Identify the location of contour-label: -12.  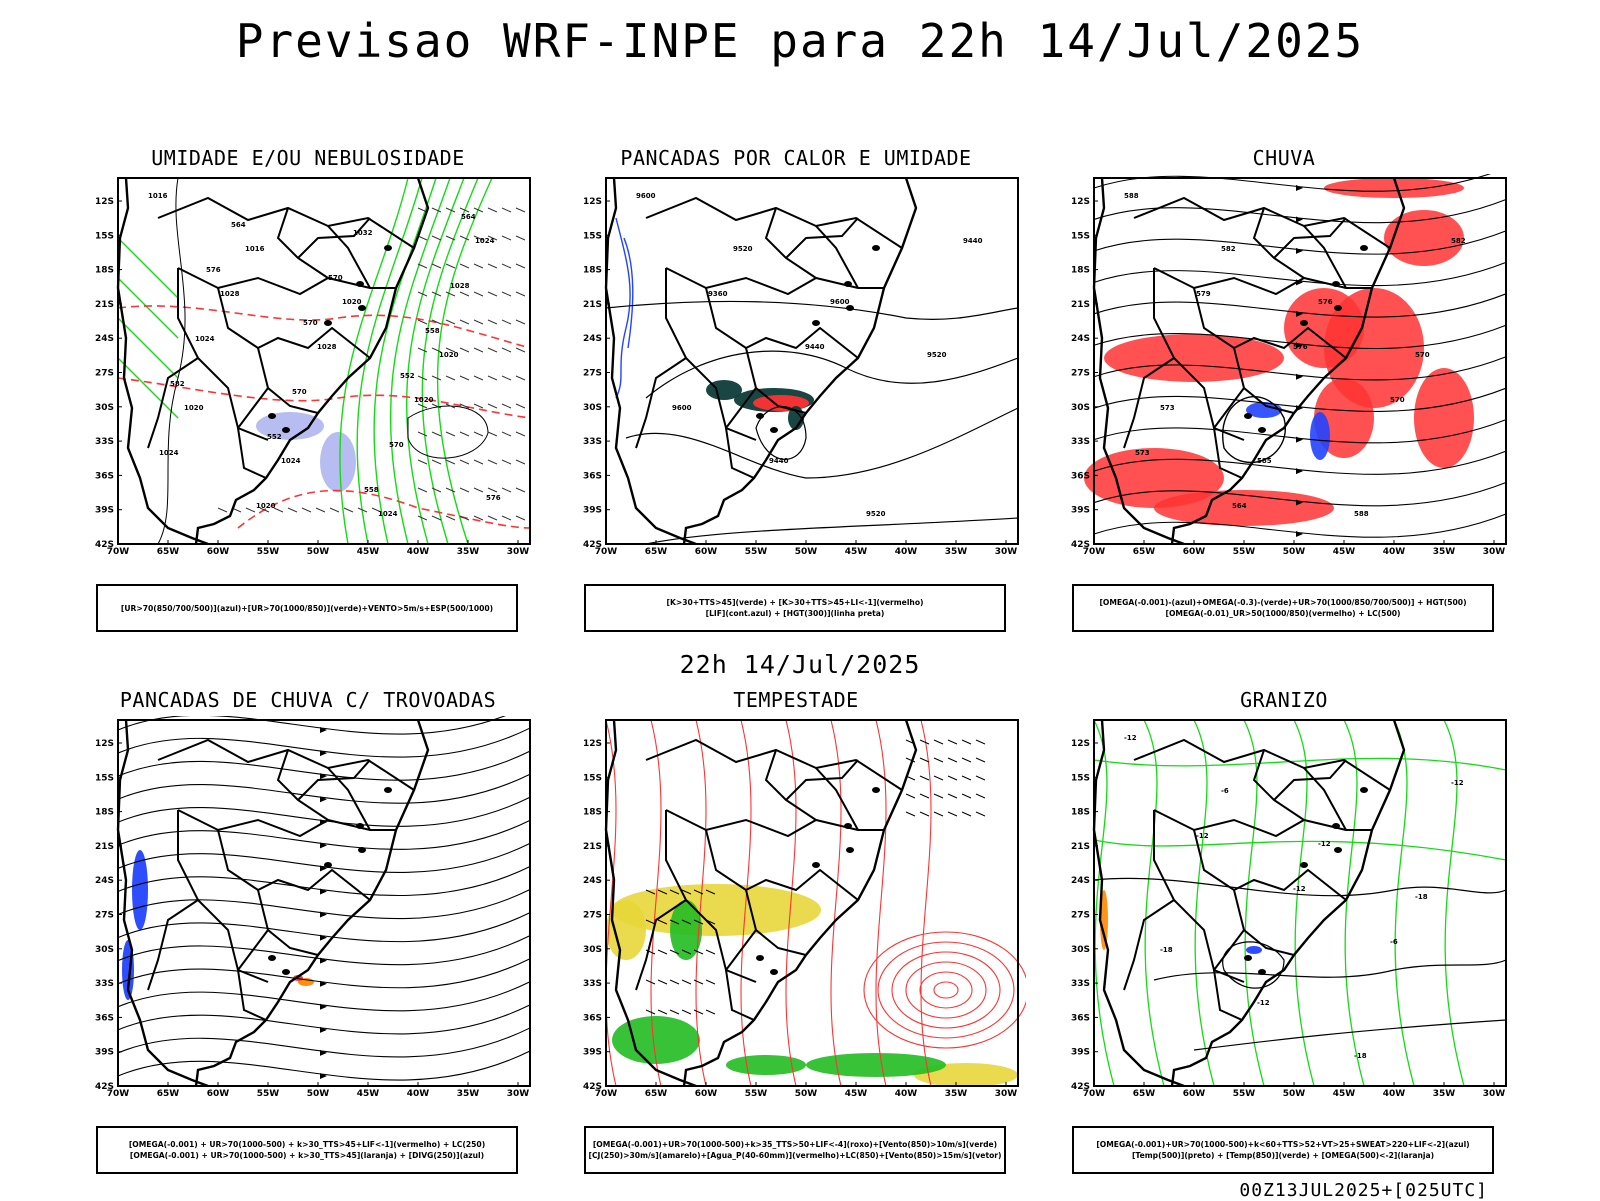
(1299, 889).